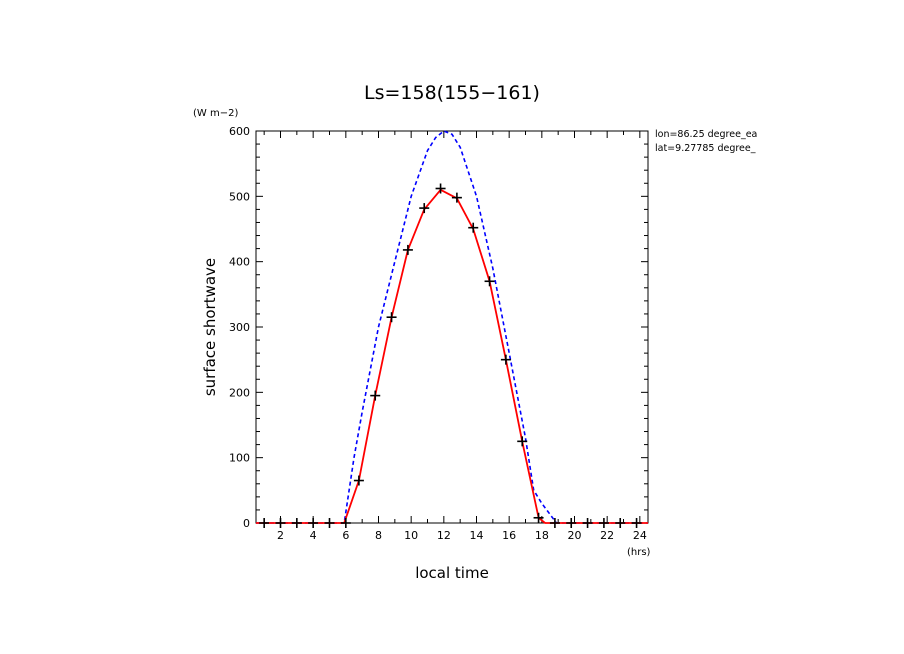 The height and width of the screenshot is (654, 904). What do you see at coordinates (477, 535) in the screenshot?
I see `x-tick-label: 14` at bounding box center [477, 535].